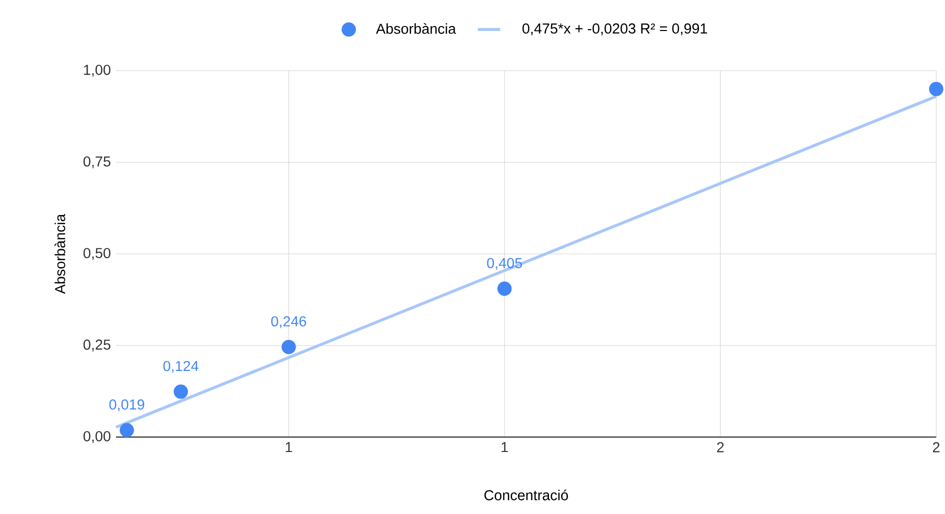  Describe the element at coordinates (97, 254) in the screenshot. I see `y-tick-label: 0,50` at that location.